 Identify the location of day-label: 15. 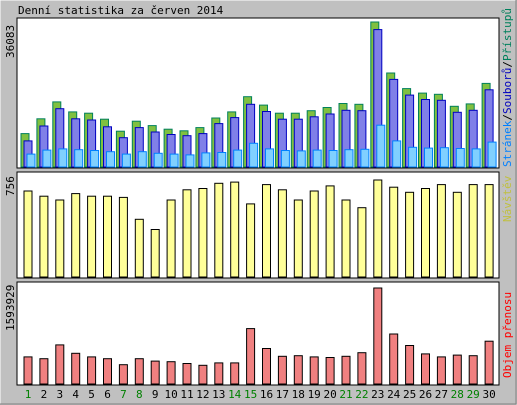
(250, 394).